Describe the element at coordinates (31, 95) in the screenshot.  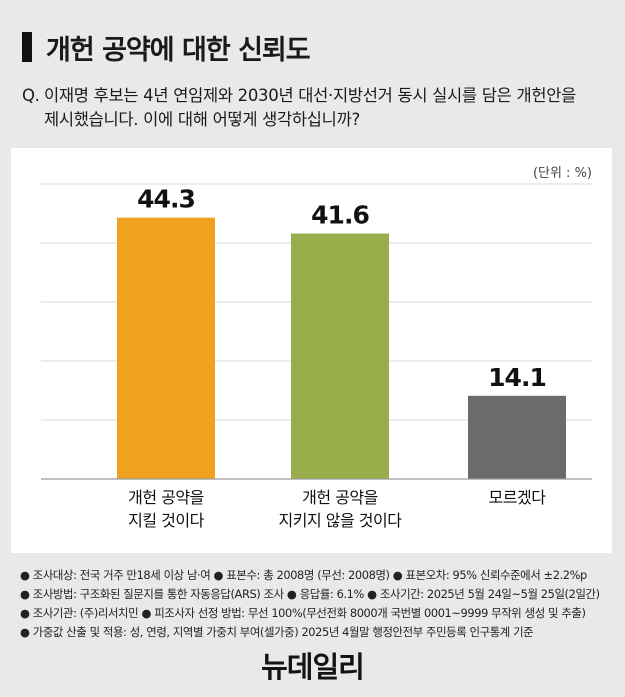
I see `question-prefix: Q.` at that location.